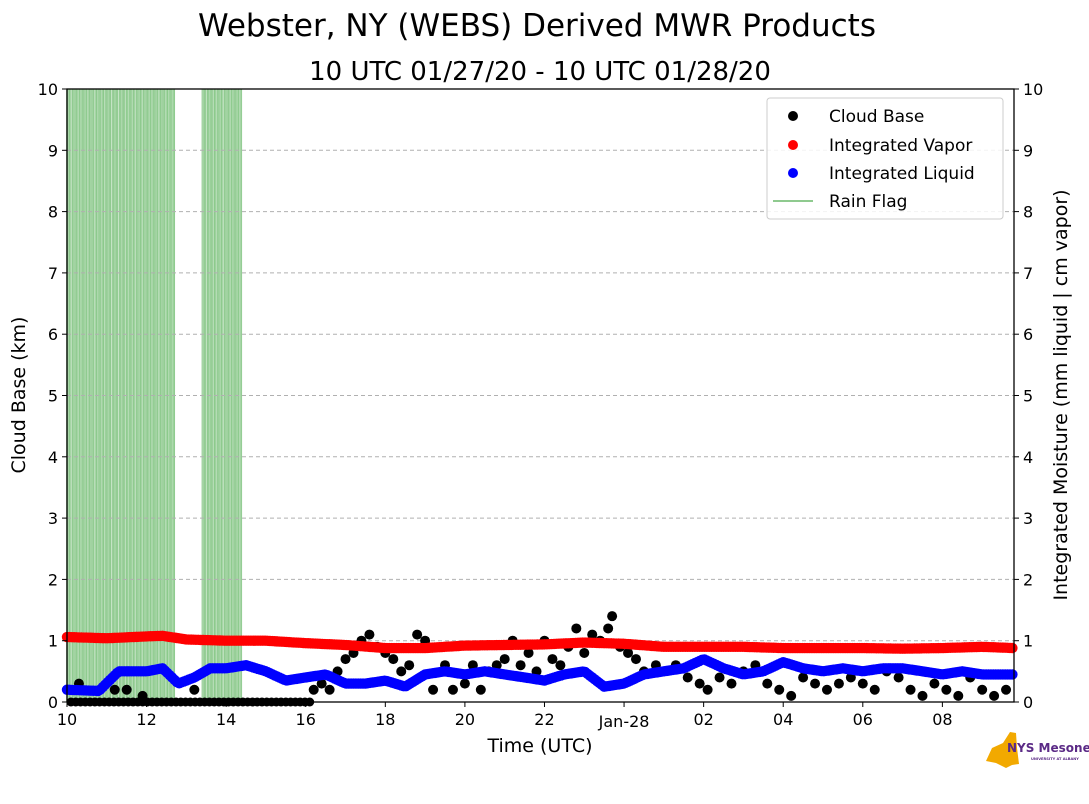  I want to click on x-tick-label: 02, so click(703, 719).